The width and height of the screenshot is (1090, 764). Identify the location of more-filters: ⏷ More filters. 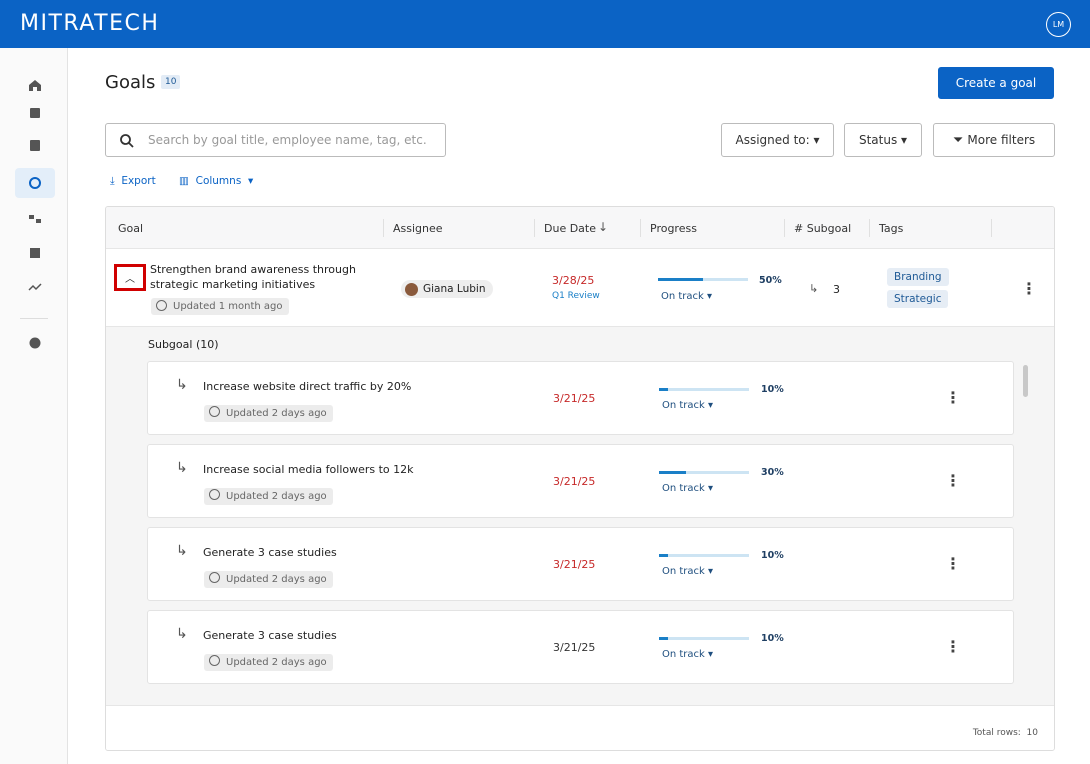
(994, 140).